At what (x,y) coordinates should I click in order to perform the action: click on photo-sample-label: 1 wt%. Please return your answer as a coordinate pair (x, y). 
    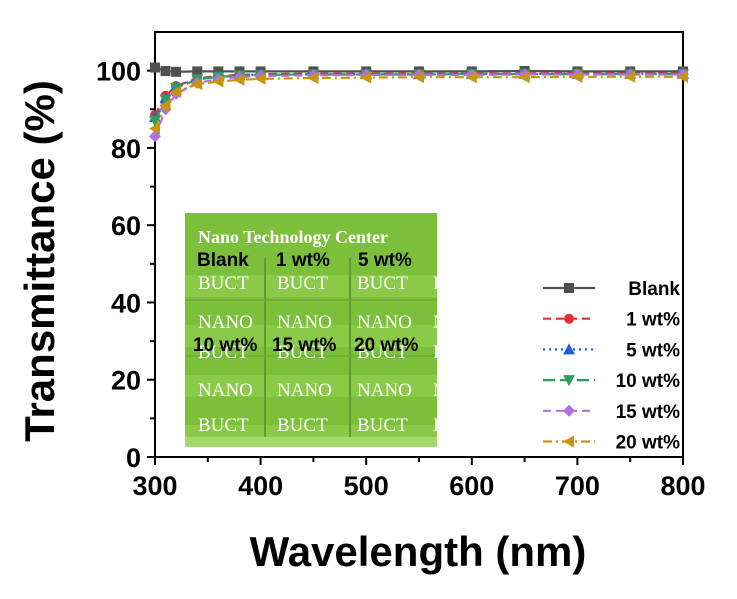
    Looking at the image, I should click on (303, 260).